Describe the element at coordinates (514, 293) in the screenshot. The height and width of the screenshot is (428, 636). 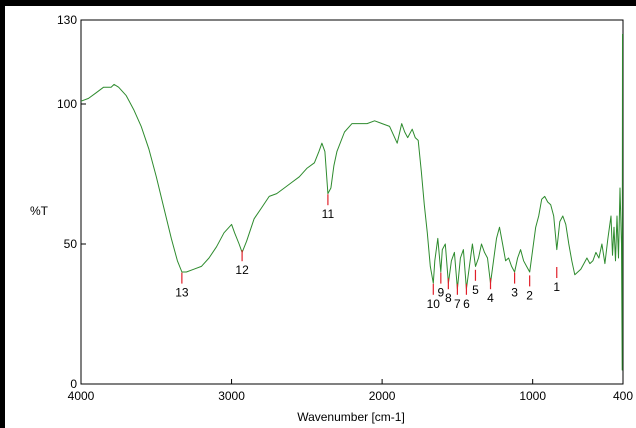
I see `peak-label: 3` at that location.